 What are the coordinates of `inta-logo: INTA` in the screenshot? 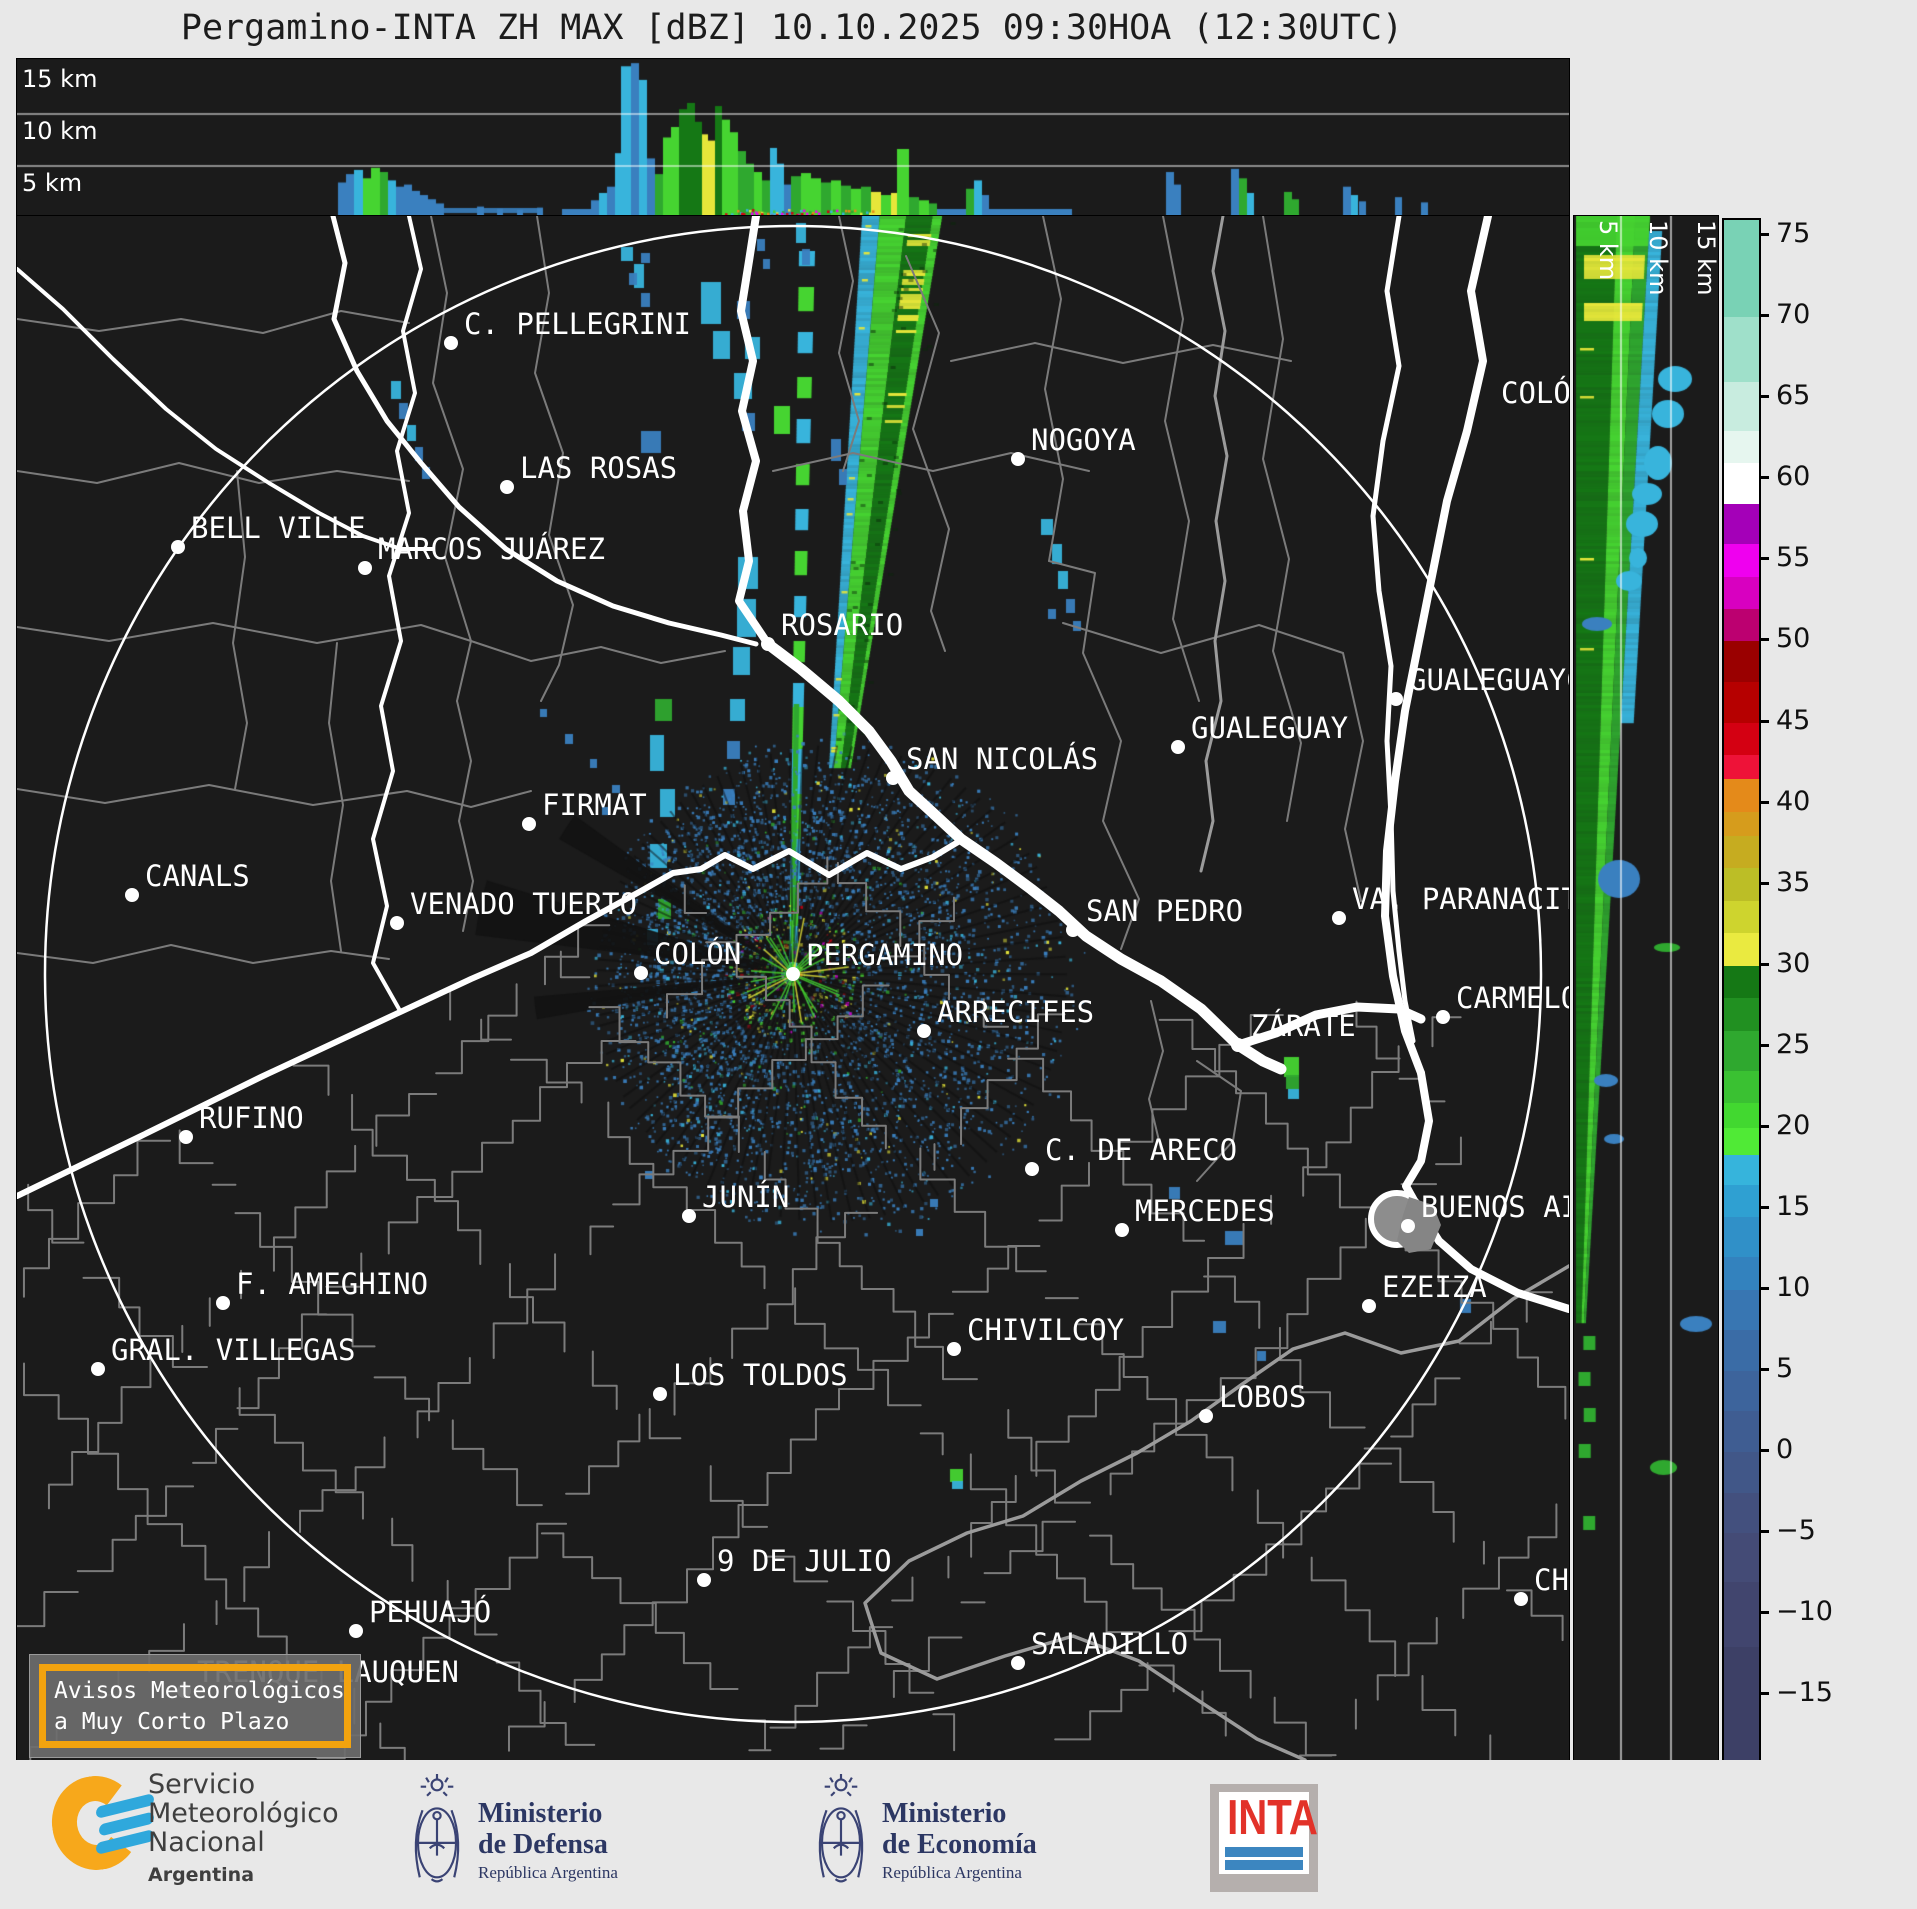 It's located at (1264, 1838).